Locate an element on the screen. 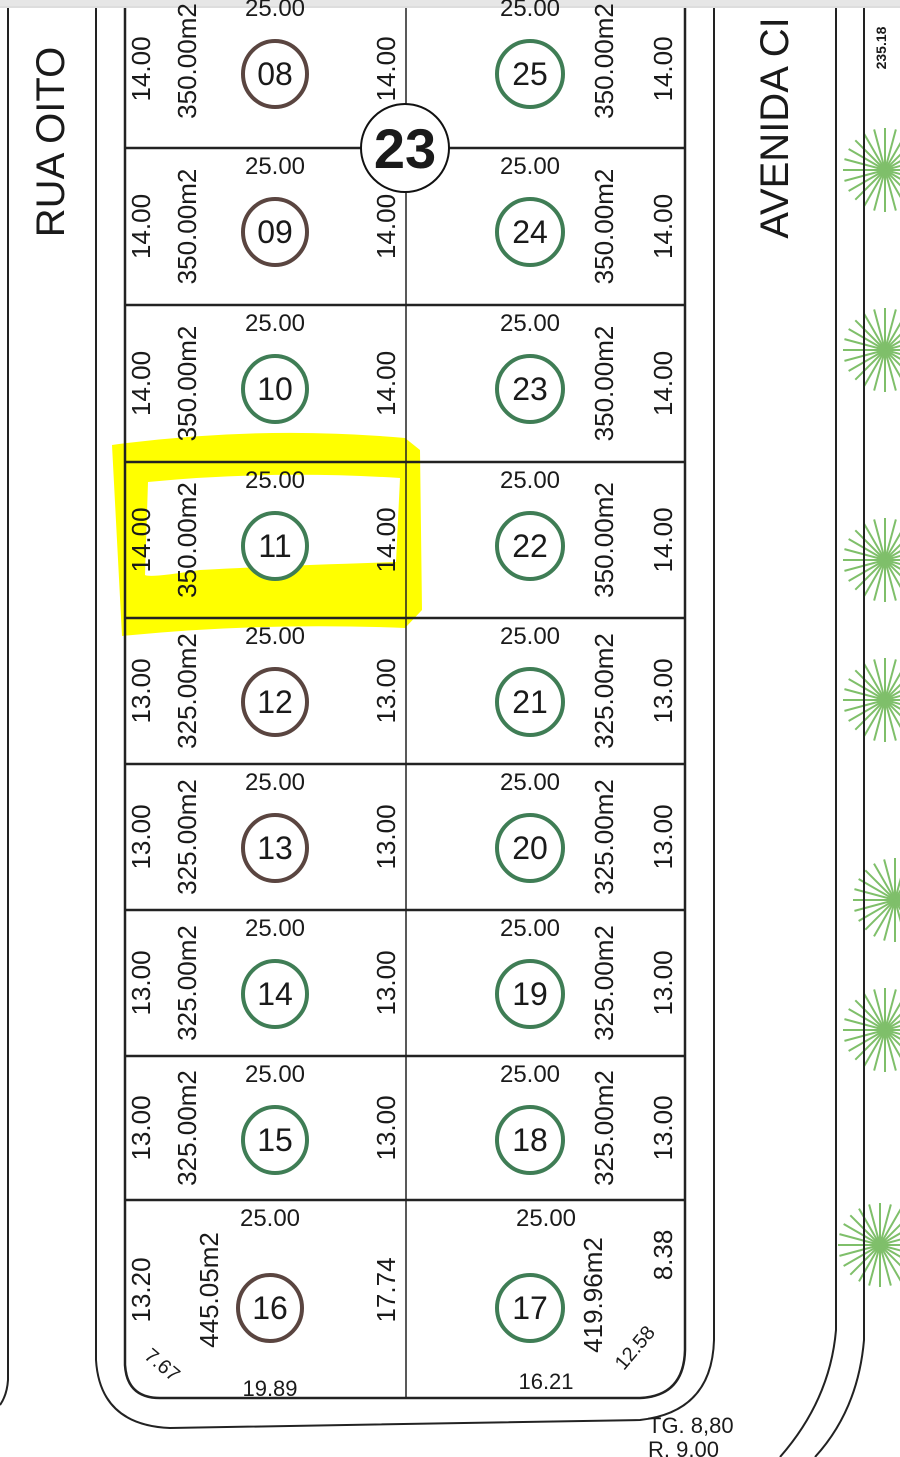 This screenshot has height=1457, width=900. road-edge-right-inner is located at coordinates (808, 732).